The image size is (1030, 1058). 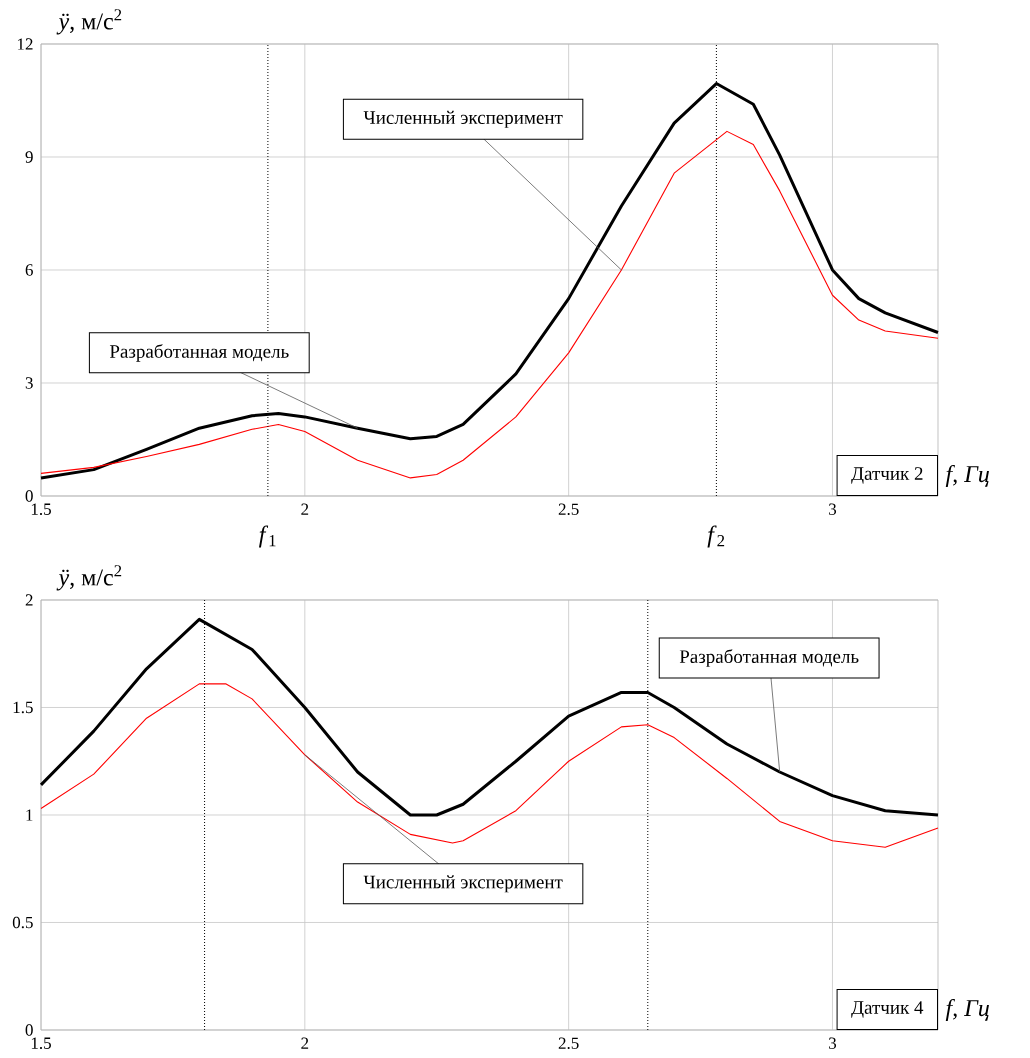 I want to click on annotation: Датчик 4, so click(x=887, y=1009).